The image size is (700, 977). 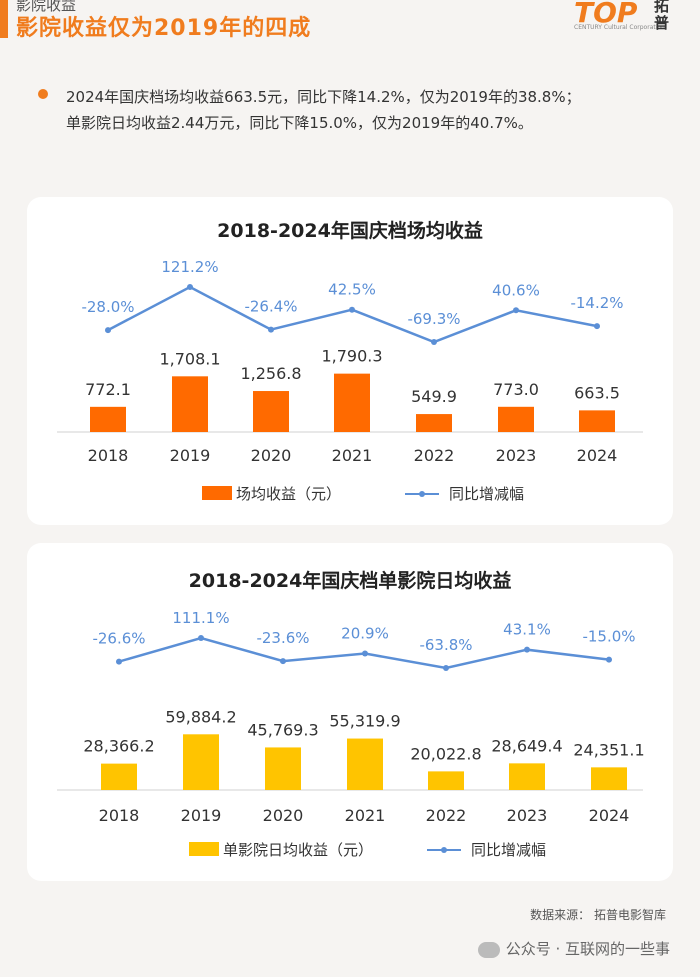 What do you see at coordinates (352, 290) in the screenshot?
I see `line-value-label: 42.5%` at bounding box center [352, 290].